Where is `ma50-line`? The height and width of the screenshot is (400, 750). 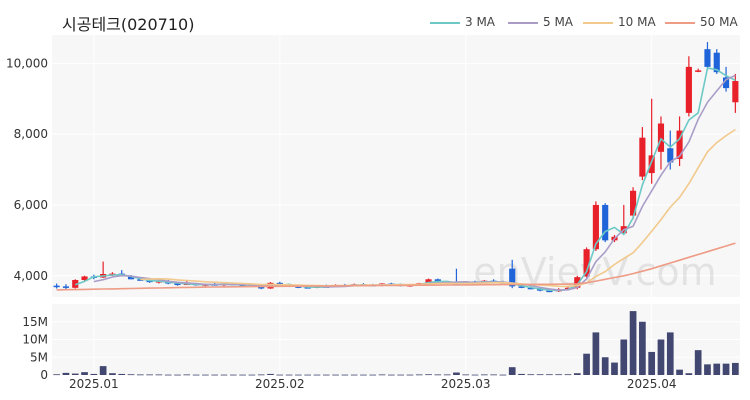 ma50-line is located at coordinates (396, 266).